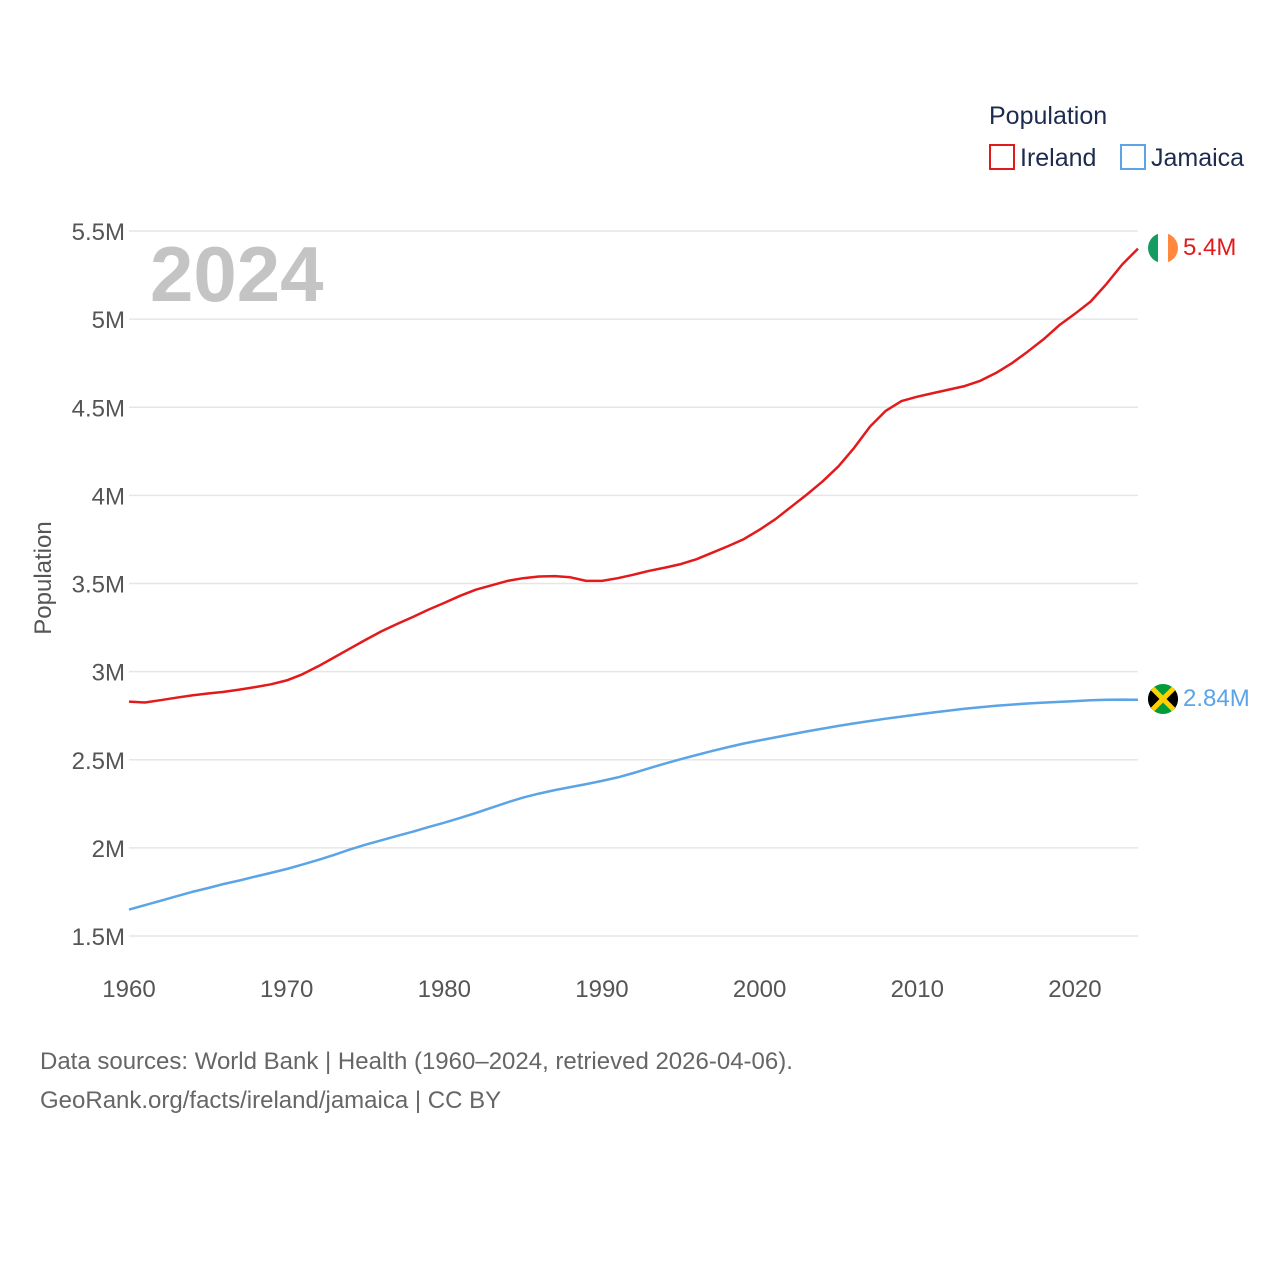  What do you see at coordinates (43, 577) in the screenshot?
I see `y-axis-label: Population` at bounding box center [43, 577].